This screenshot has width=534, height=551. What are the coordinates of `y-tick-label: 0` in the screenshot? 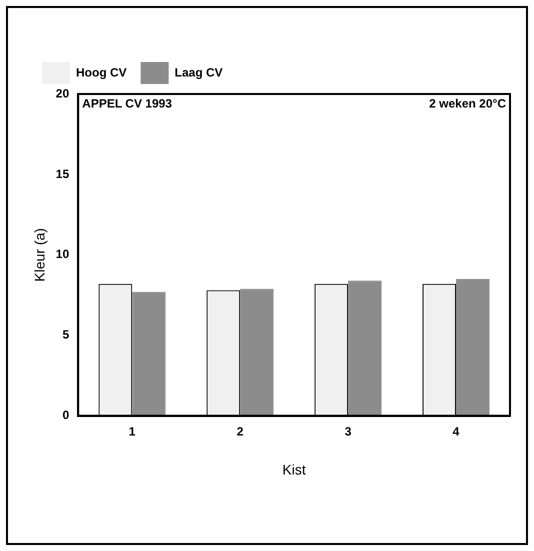 It's located at (66, 415).